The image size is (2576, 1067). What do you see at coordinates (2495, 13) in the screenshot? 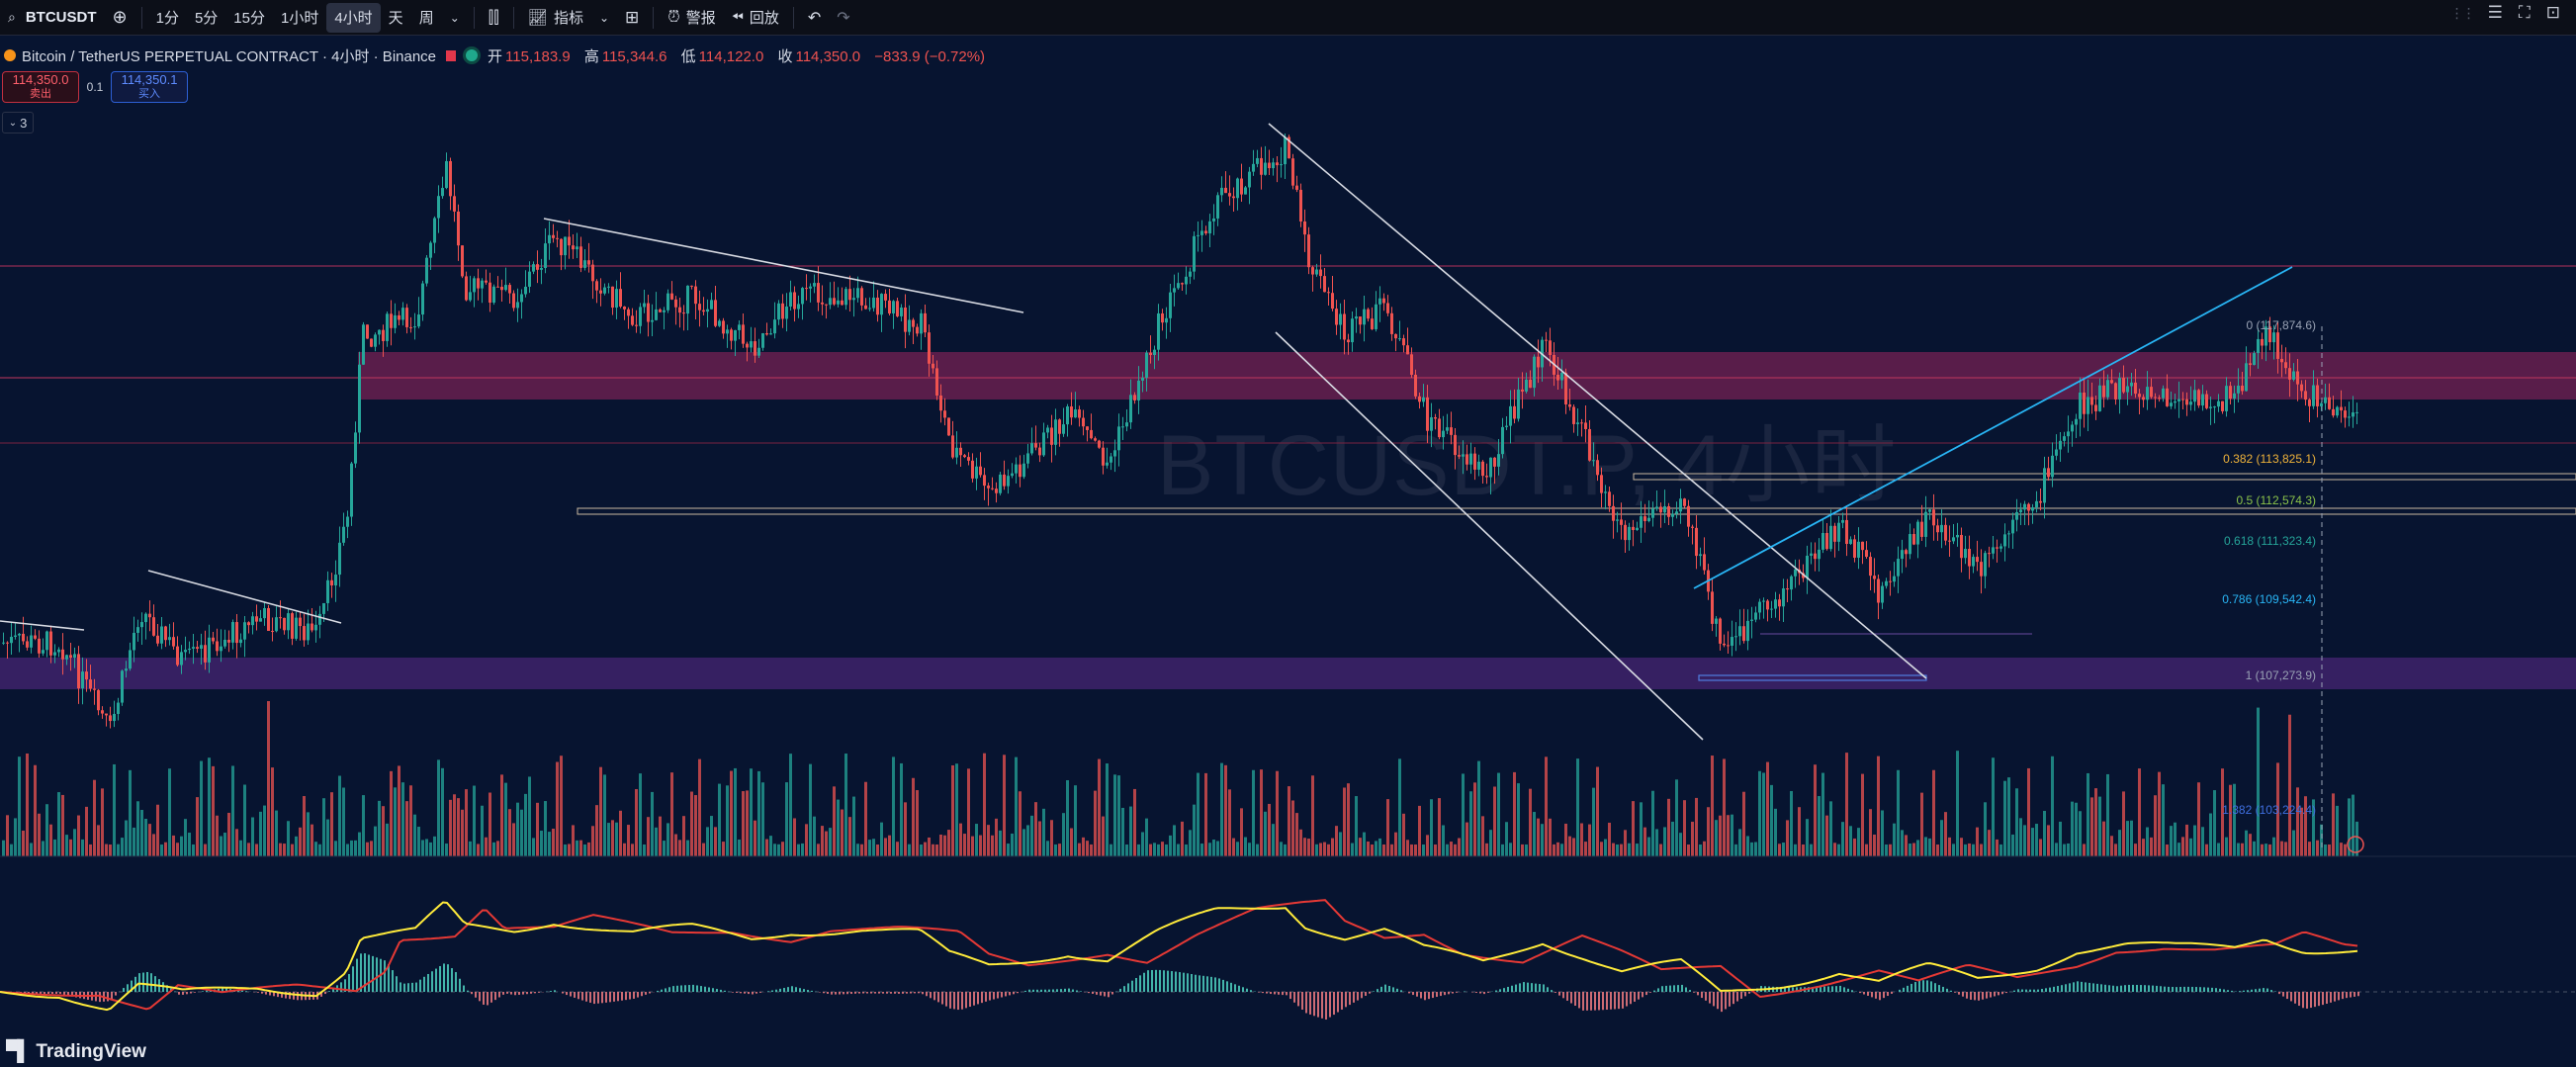
I see `layout-menu-button: ☰` at bounding box center [2495, 13].